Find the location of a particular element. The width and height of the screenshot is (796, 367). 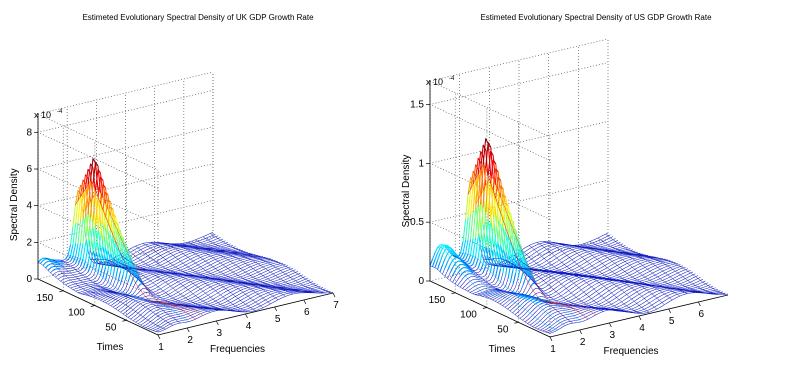

z-tick-label: 8 is located at coordinates (29, 132).